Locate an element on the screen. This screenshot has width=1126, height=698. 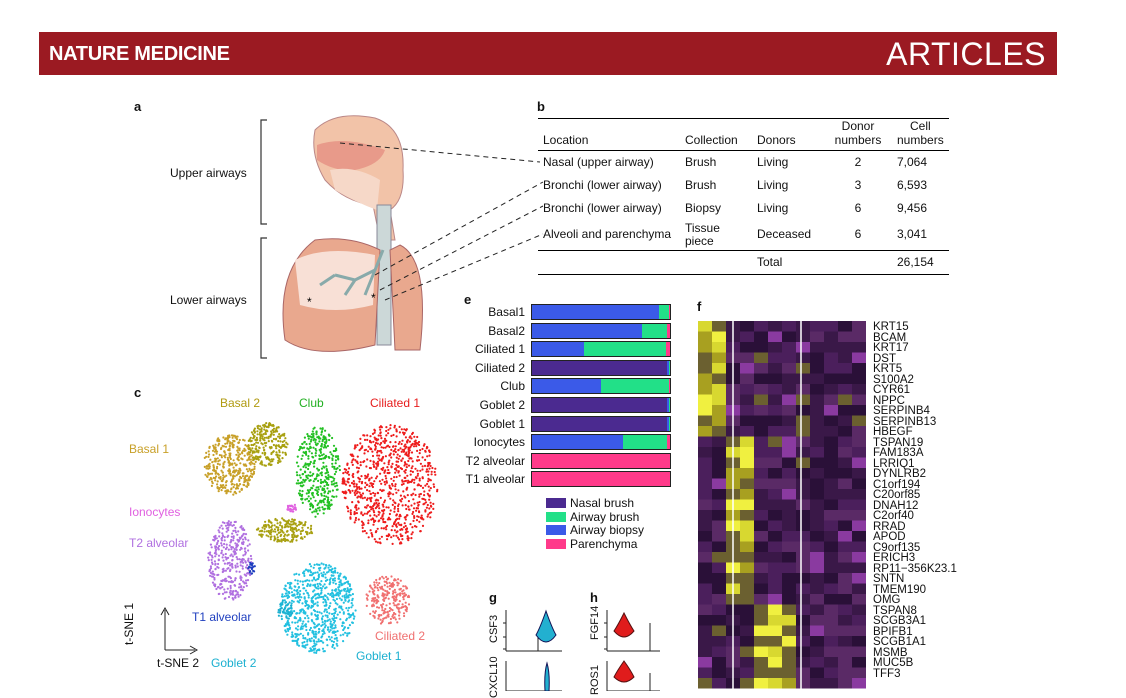
panel-label-g: g is located at coordinates (493, 597).